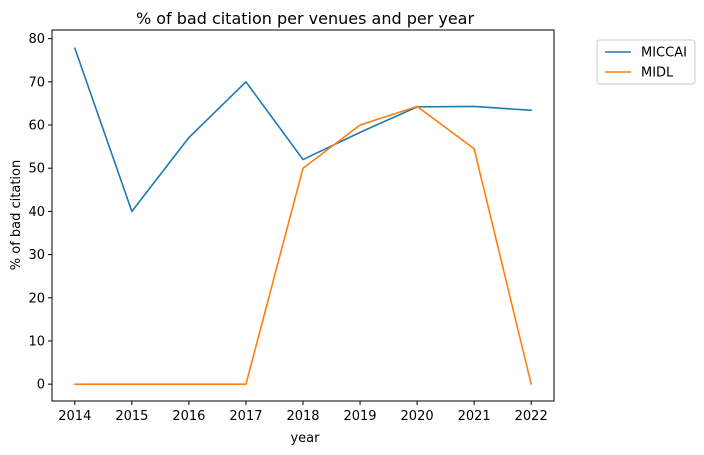 The height and width of the screenshot is (455, 704). Describe the element at coordinates (664, 53) in the screenshot. I see `legend-label-miccai: MICCAI` at that location.